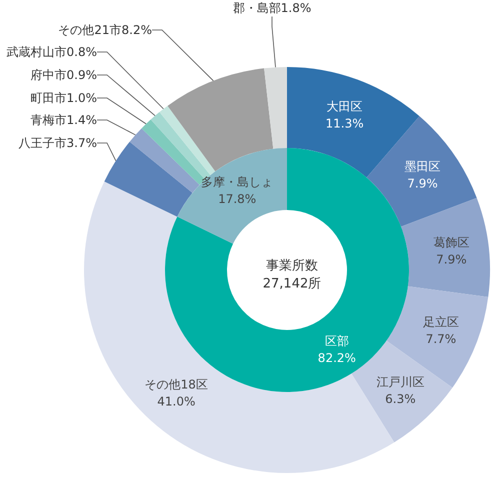 The height and width of the screenshot is (498, 503). What do you see at coordinates (63, 75) in the screenshot?
I see `slice-label: 府中市0.9%` at bounding box center [63, 75].